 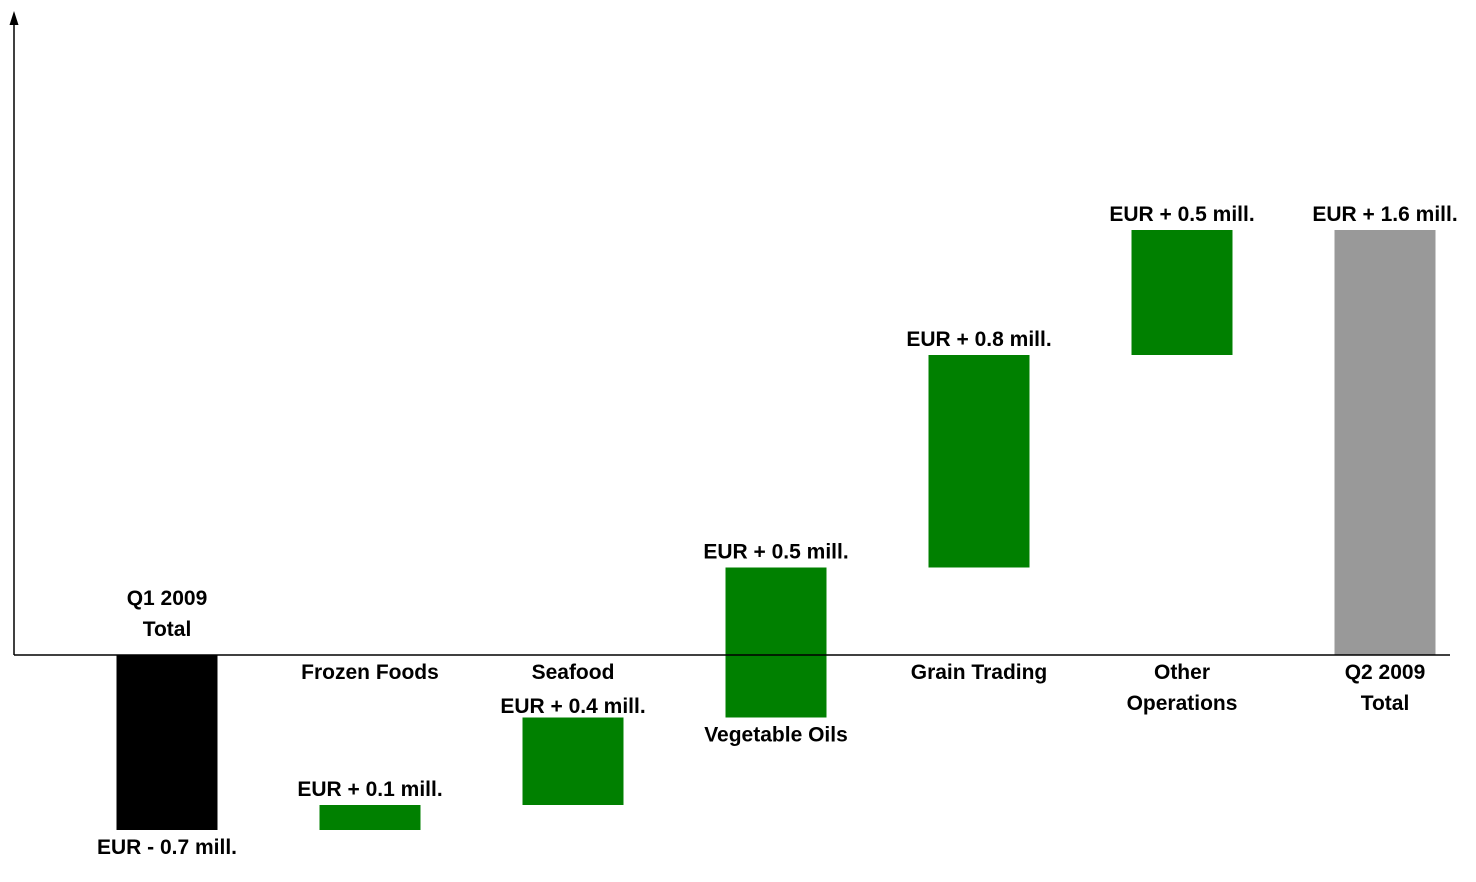 I want to click on category-label-6-1: Total, so click(x=1385, y=703).